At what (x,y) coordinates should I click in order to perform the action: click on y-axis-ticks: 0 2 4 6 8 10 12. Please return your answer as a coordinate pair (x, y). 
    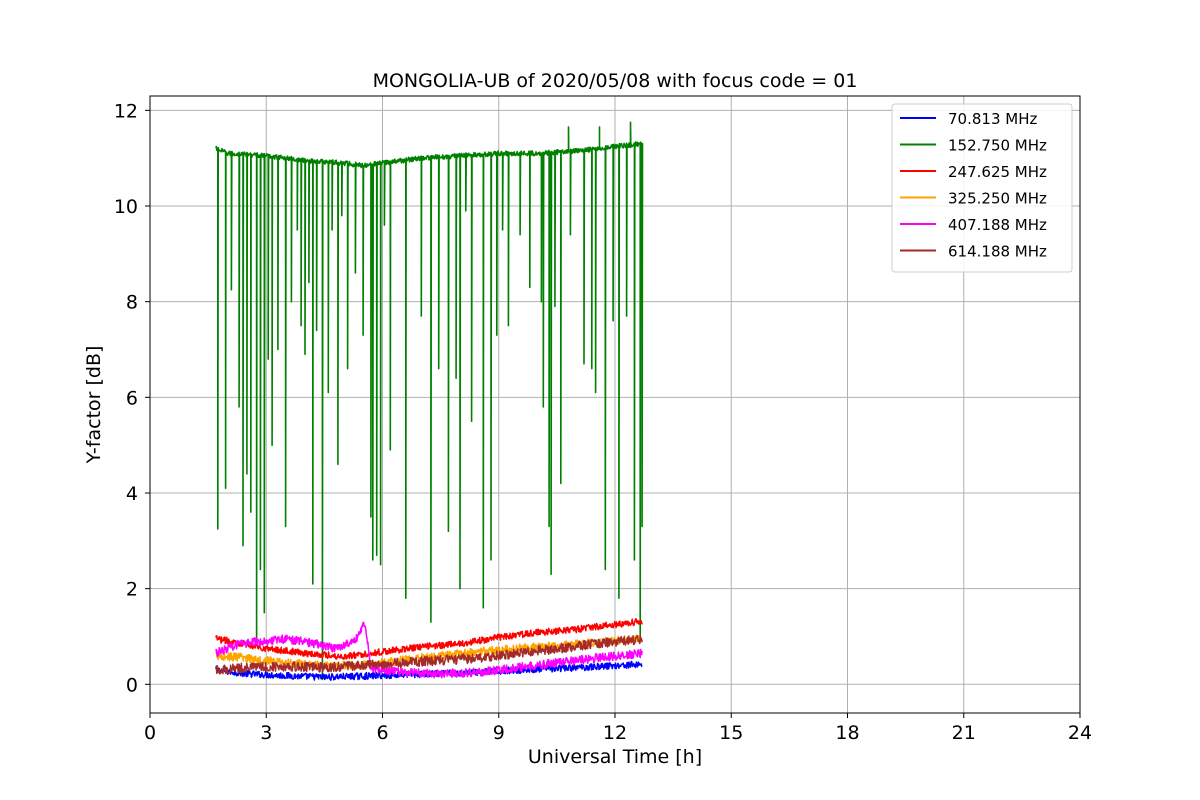
    Looking at the image, I should click on (132, 398).